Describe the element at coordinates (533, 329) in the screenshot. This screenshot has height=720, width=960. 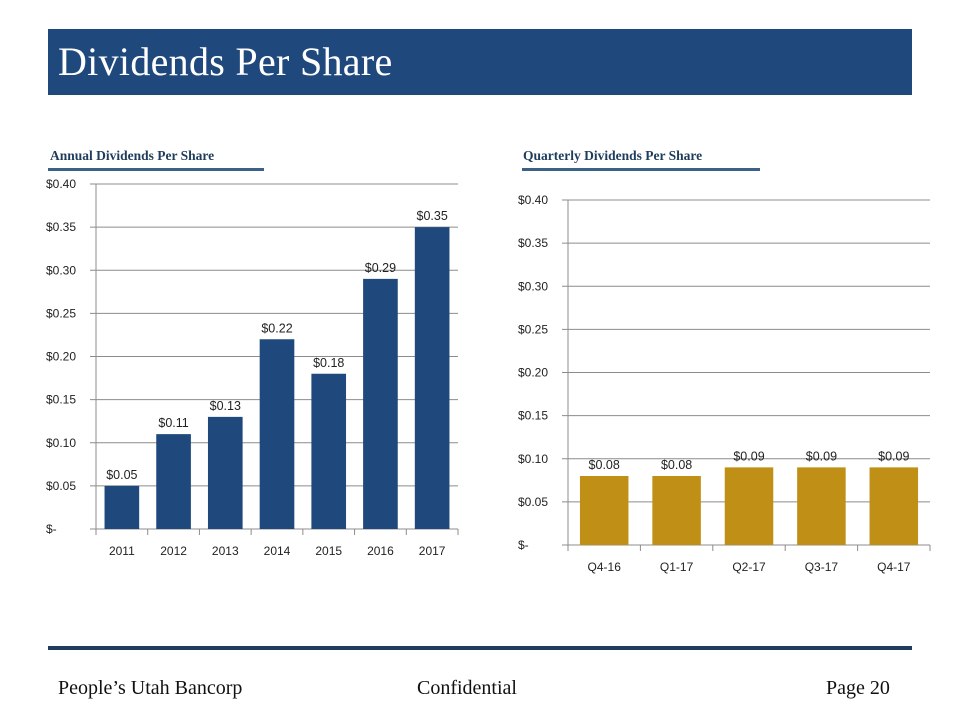
I see `quarterly-y-tick-label: $0.25` at that location.